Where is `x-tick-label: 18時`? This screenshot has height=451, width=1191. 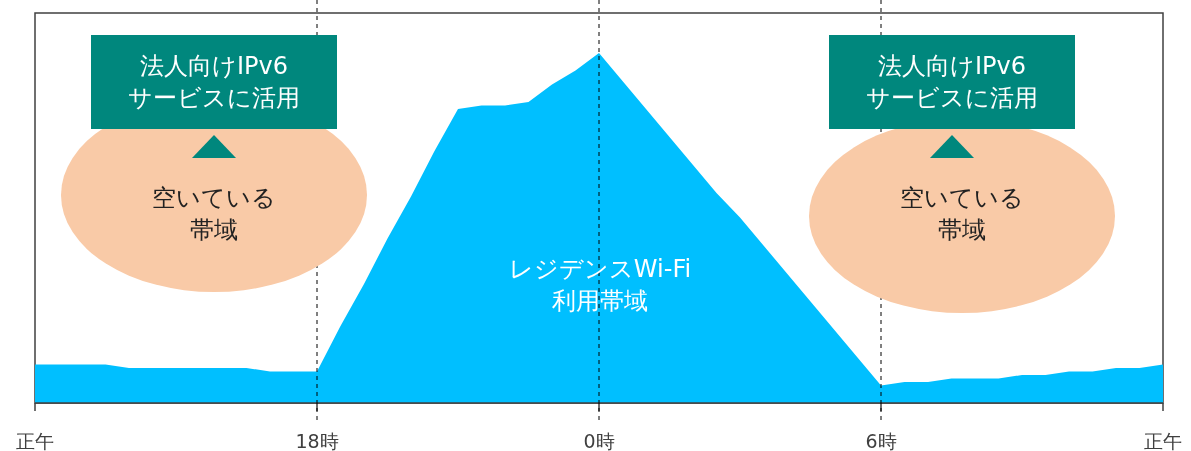
x-tick-label: 18時 is located at coordinates (317, 440).